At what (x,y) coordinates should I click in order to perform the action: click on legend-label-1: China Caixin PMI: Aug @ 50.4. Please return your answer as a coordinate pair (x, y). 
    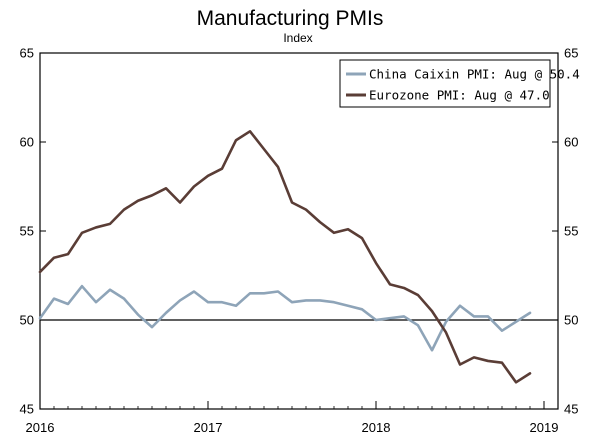
    Looking at the image, I should click on (474, 74).